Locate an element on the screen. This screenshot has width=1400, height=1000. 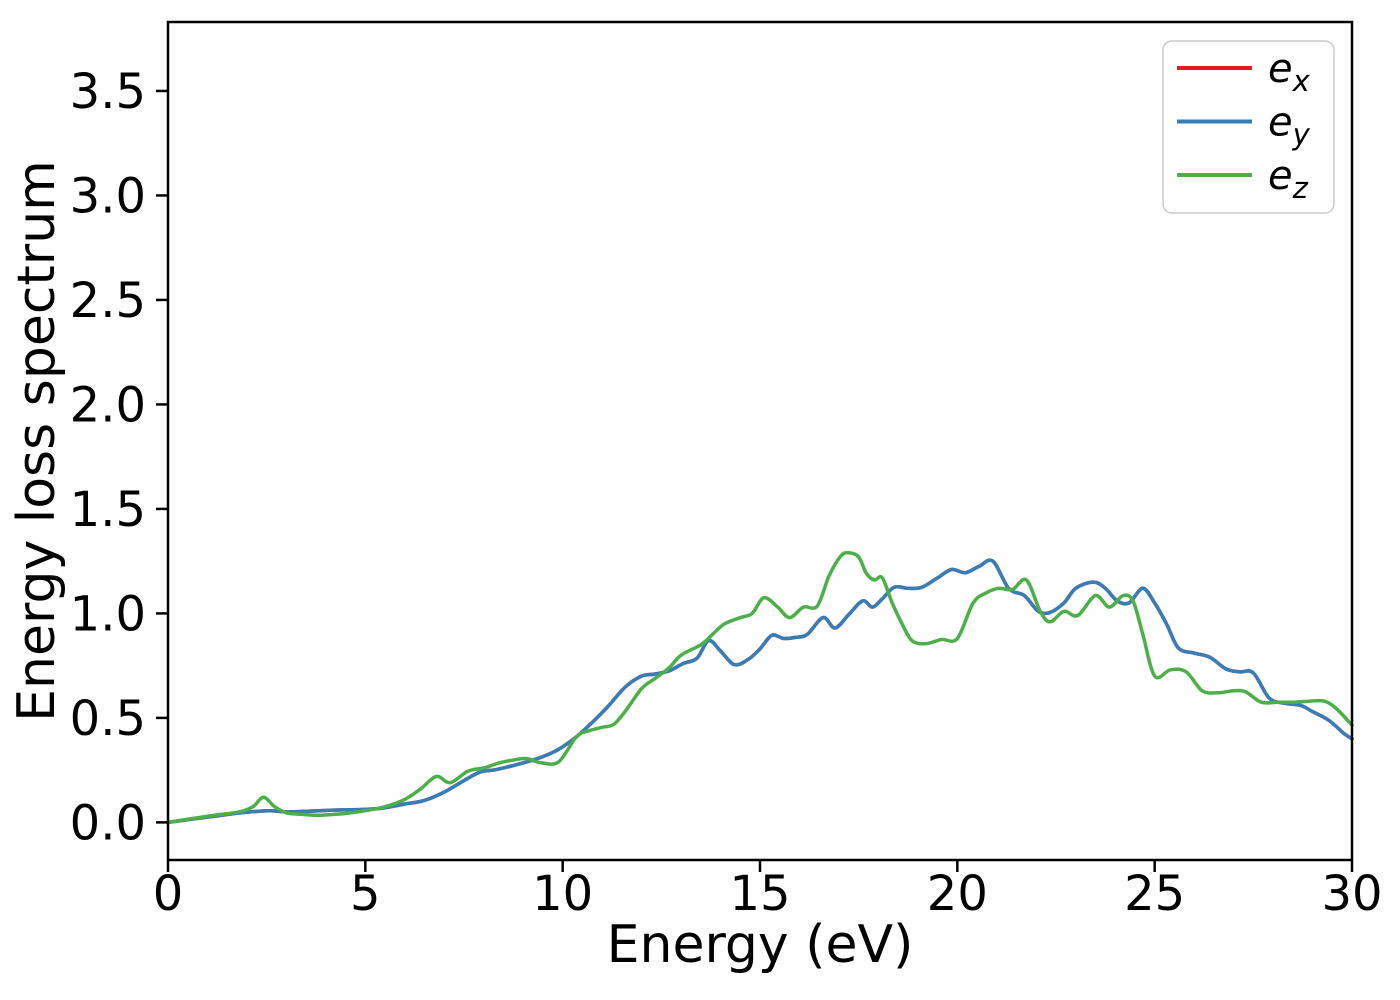
legend-entry-e_x: ex is located at coordinates (1244, 72).